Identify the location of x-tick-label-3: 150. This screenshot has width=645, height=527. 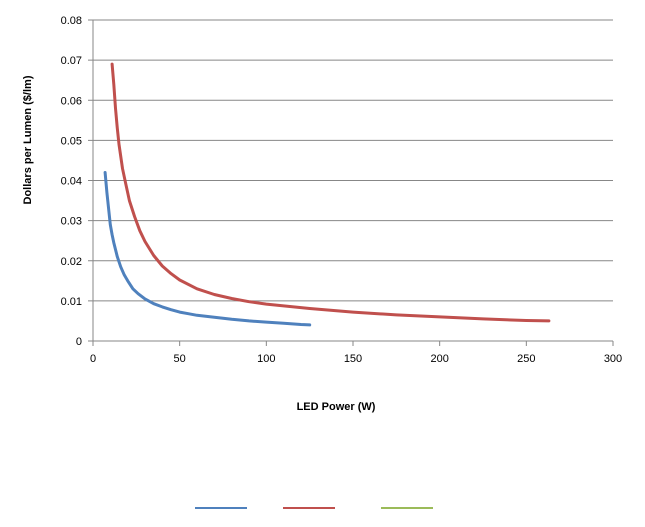
(353, 359).